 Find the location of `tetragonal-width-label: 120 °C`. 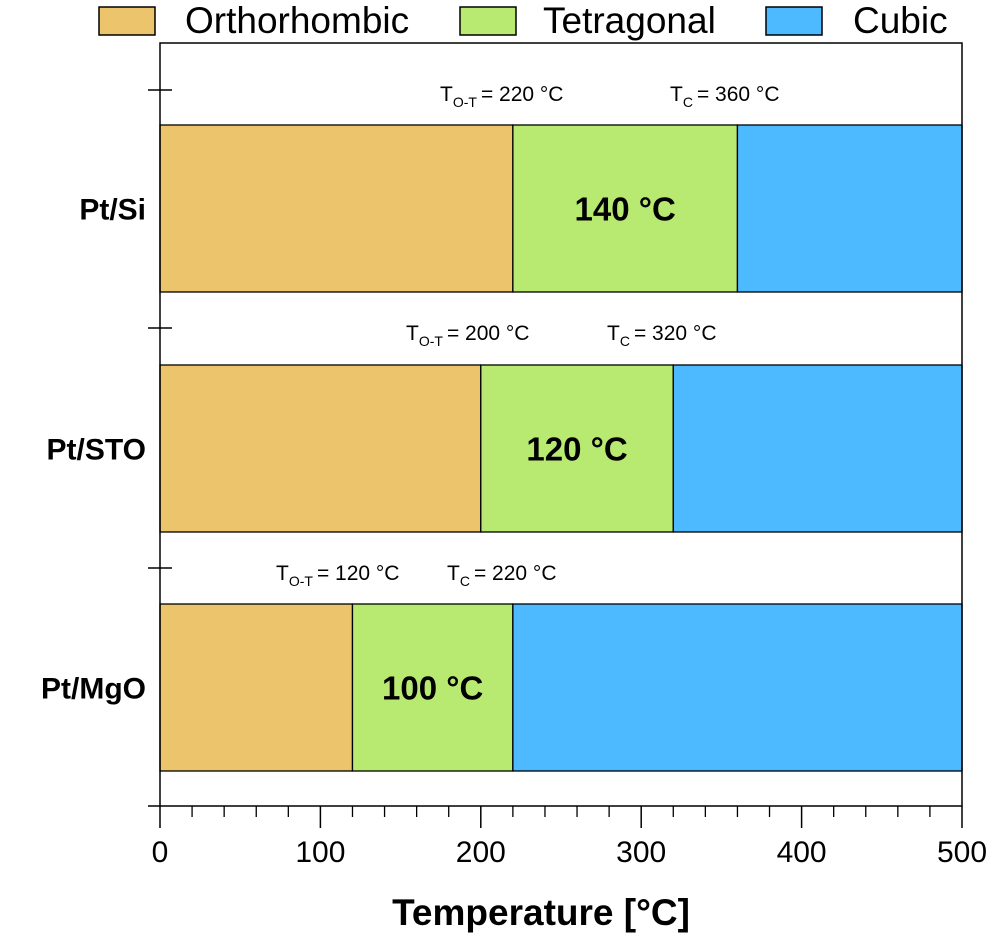

tetragonal-width-label: 120 °C is located at coordinates (576, 449).